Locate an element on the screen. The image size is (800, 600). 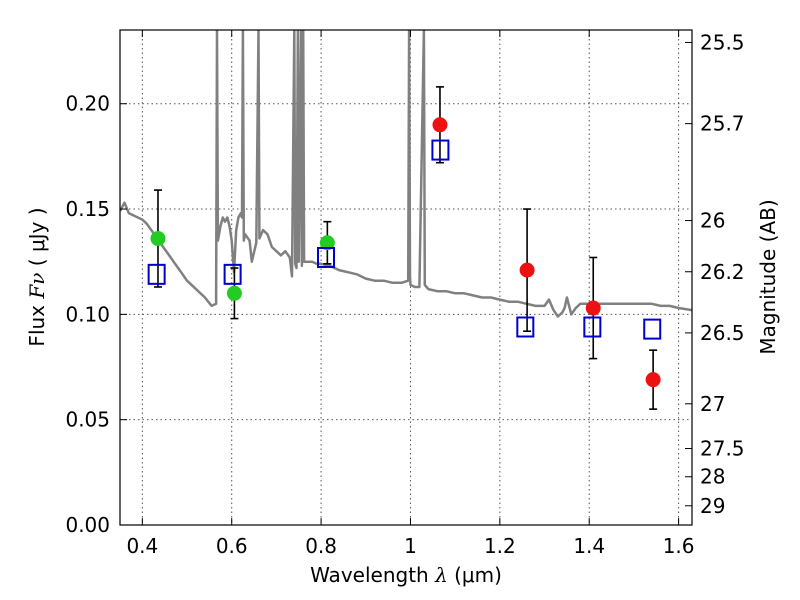
y2-tick-label: 26.5 is located at coordinates (722, 333).